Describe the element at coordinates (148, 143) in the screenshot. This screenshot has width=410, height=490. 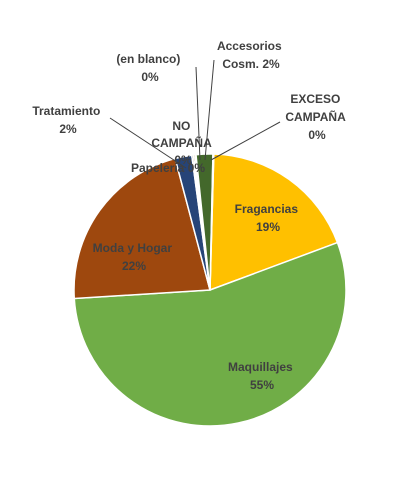
I see `leader-line-tratamiento` at that location.